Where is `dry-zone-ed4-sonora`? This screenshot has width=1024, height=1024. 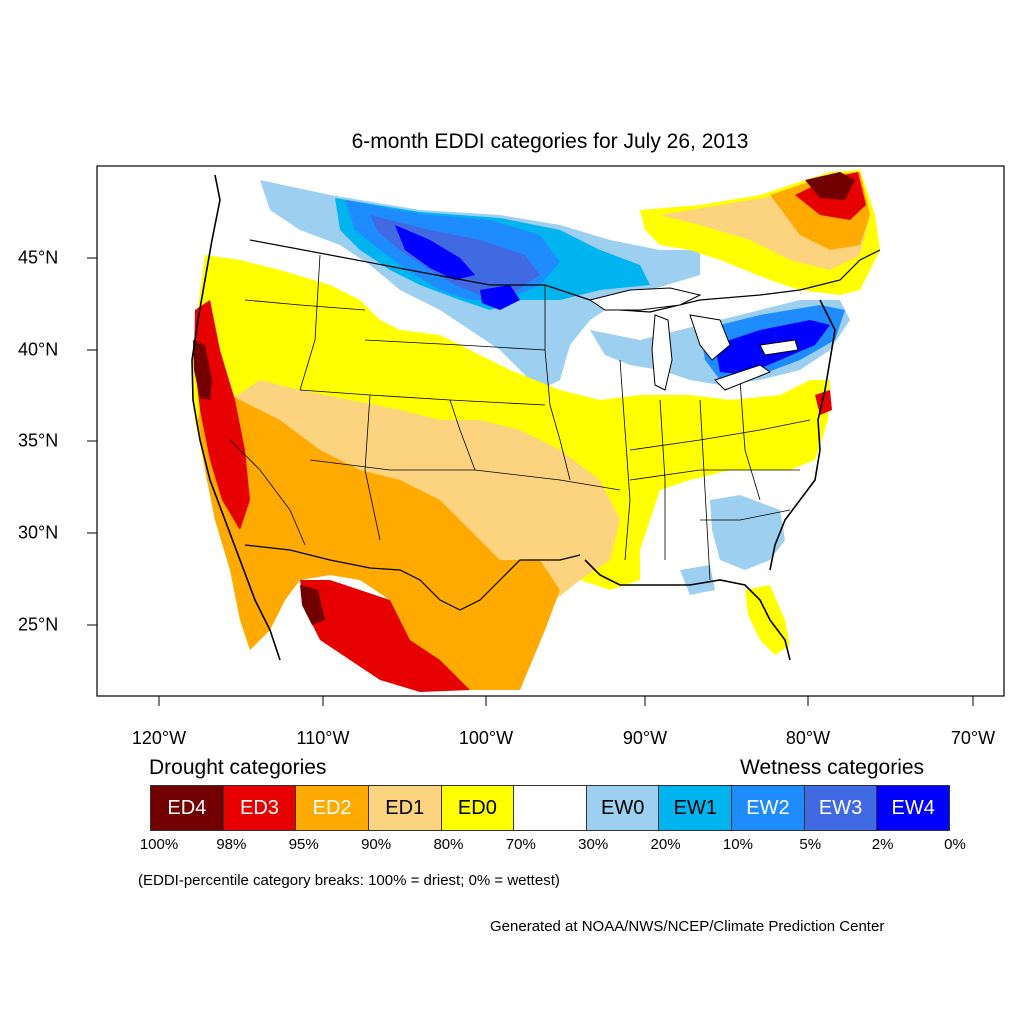
dry-zone-ed4-sonora is located at coordinates (312, 605).